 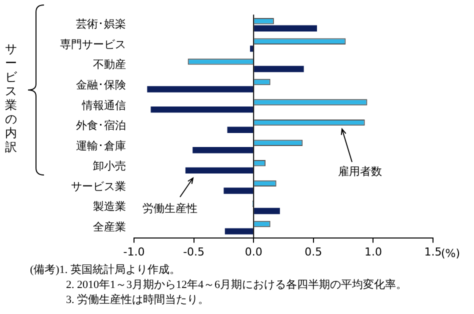 What do you see at coordinates (101, 145) in the screenshot?
I see `y-tick-label: 運輸･倉庫` at bounding box center [101, 145].